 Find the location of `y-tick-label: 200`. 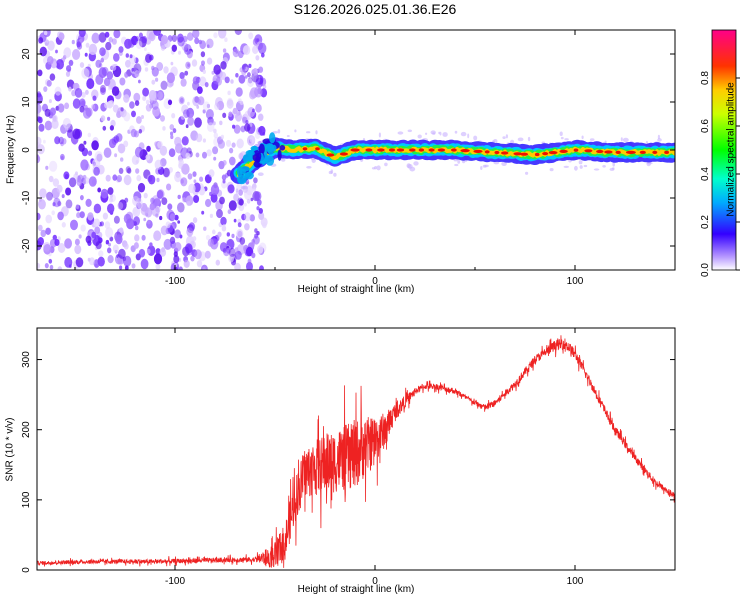

y-tick-label: 200 is located at coordinates (26, 429).